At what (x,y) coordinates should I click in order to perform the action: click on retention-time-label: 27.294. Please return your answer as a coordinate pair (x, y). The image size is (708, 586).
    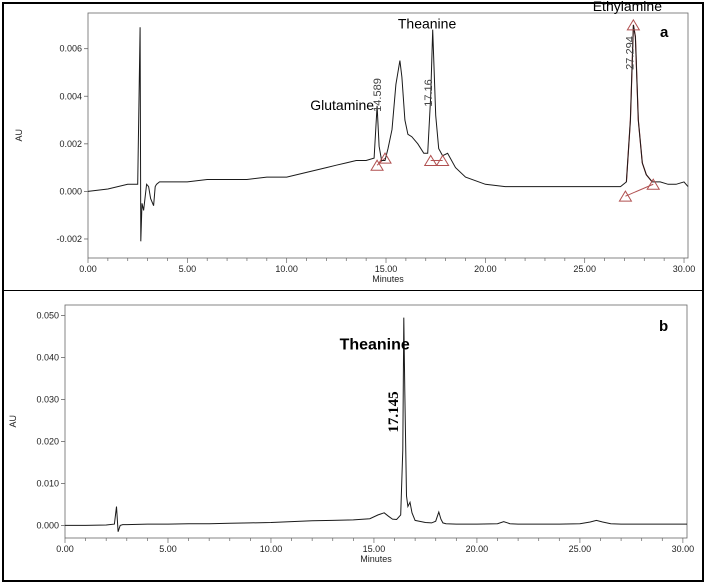
    Looking at the image, I should click on (630, 53).